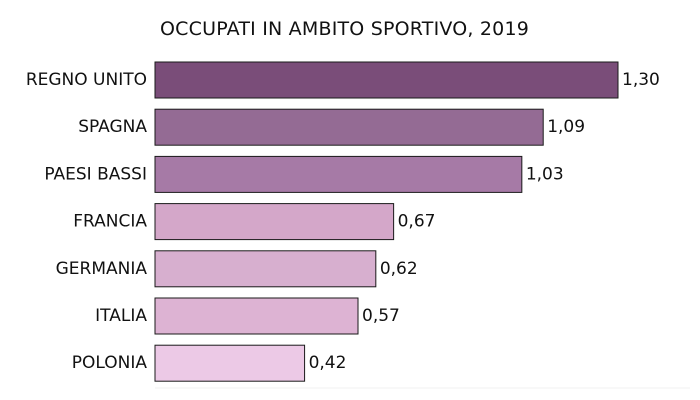 The height and width of the screenshot is (400, 700). Describe the element at coordinates (641, 80) in the screenshot. I see `data-label: 1,30` at that location.